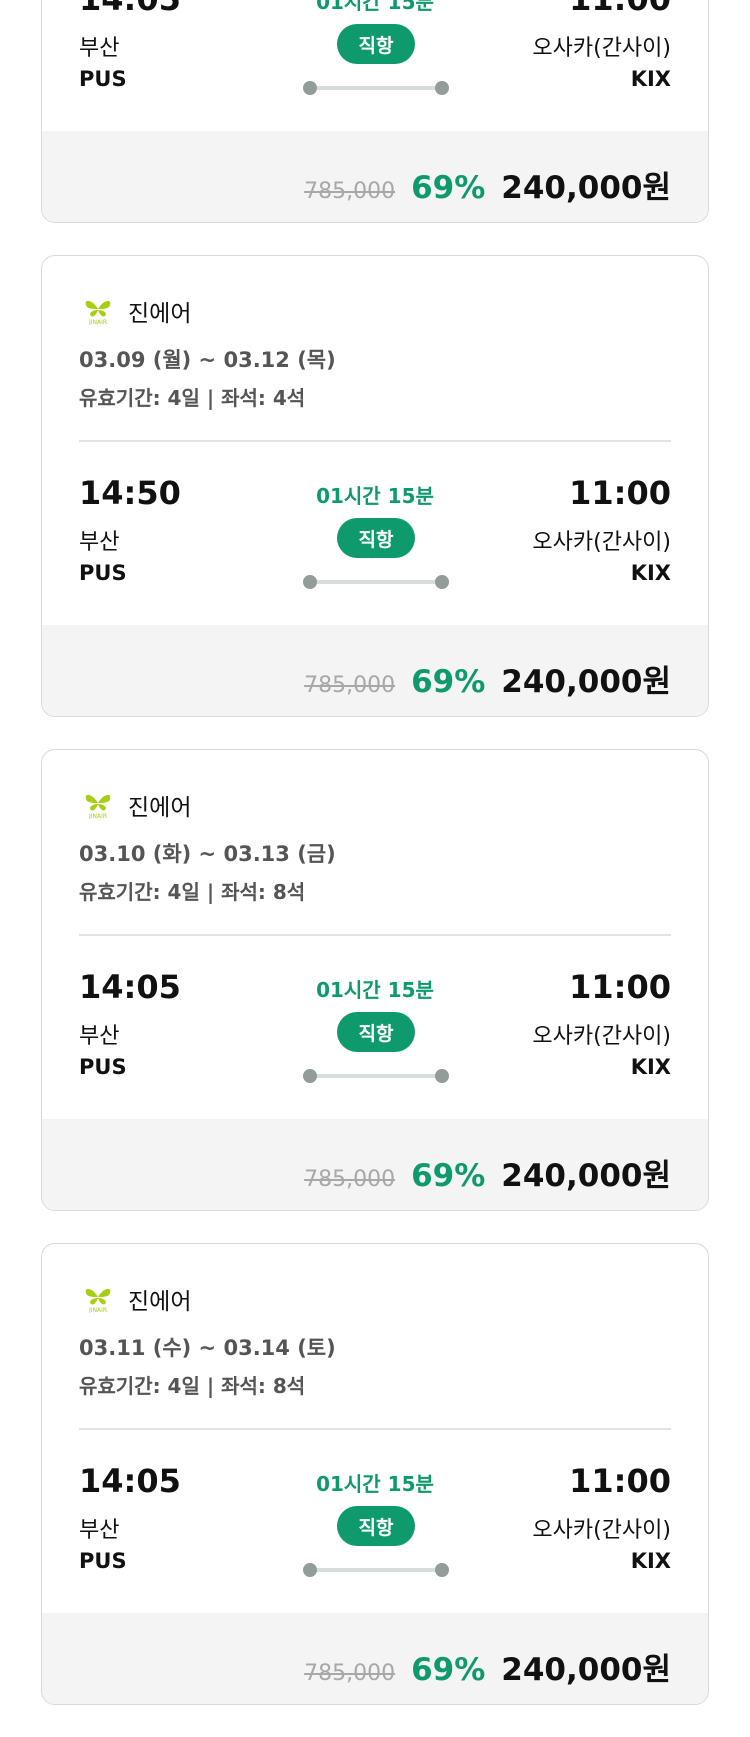  Describe the element at coordinates (207, 854) in the screenshot. I see `travel-dates: 03.10 (화) ~ 03.13 (금)` at that location.